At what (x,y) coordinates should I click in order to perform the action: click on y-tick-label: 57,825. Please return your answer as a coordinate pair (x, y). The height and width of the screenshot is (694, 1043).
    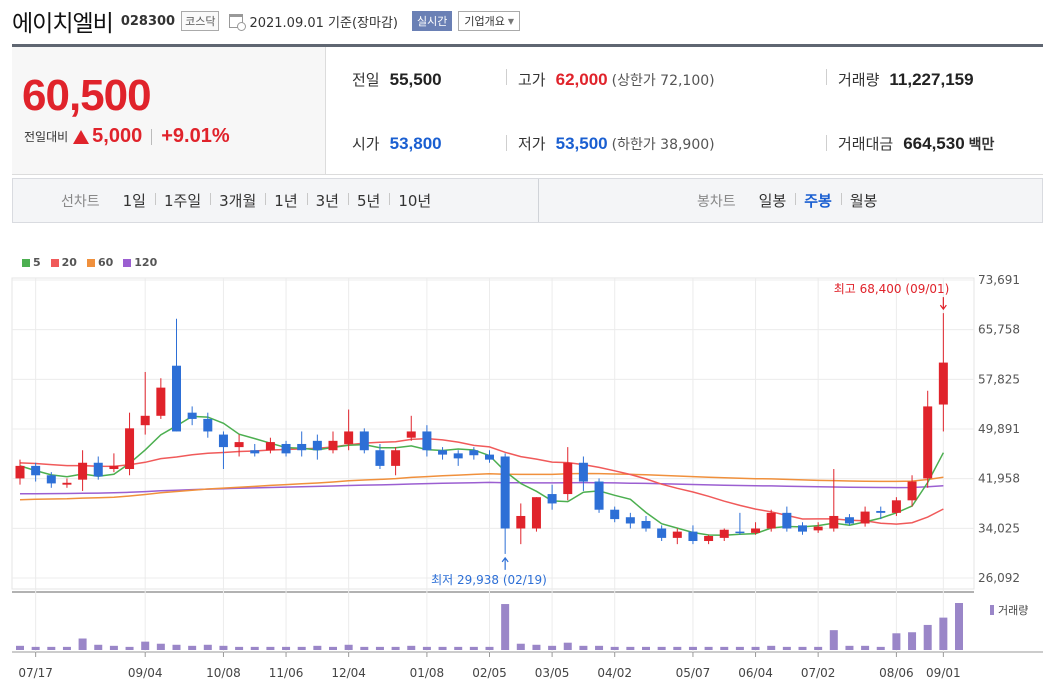
    Looking at the image, I should click on (999, 379).